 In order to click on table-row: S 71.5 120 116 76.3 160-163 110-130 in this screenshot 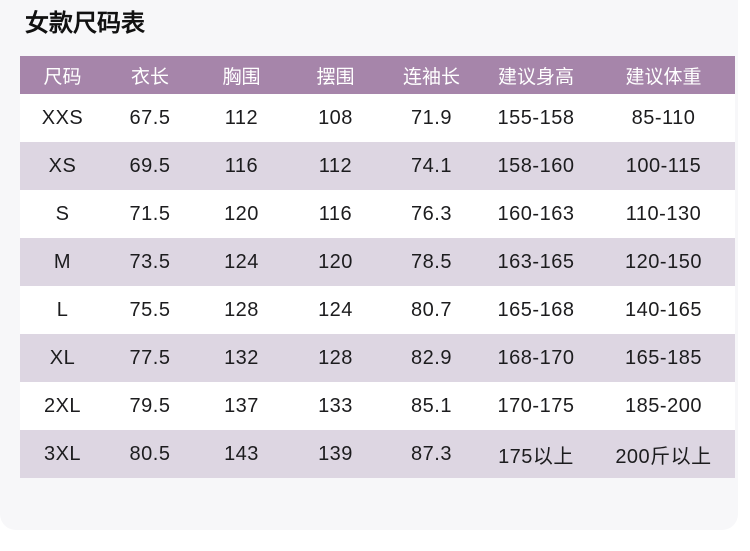, I will do `click(377, 214)`.